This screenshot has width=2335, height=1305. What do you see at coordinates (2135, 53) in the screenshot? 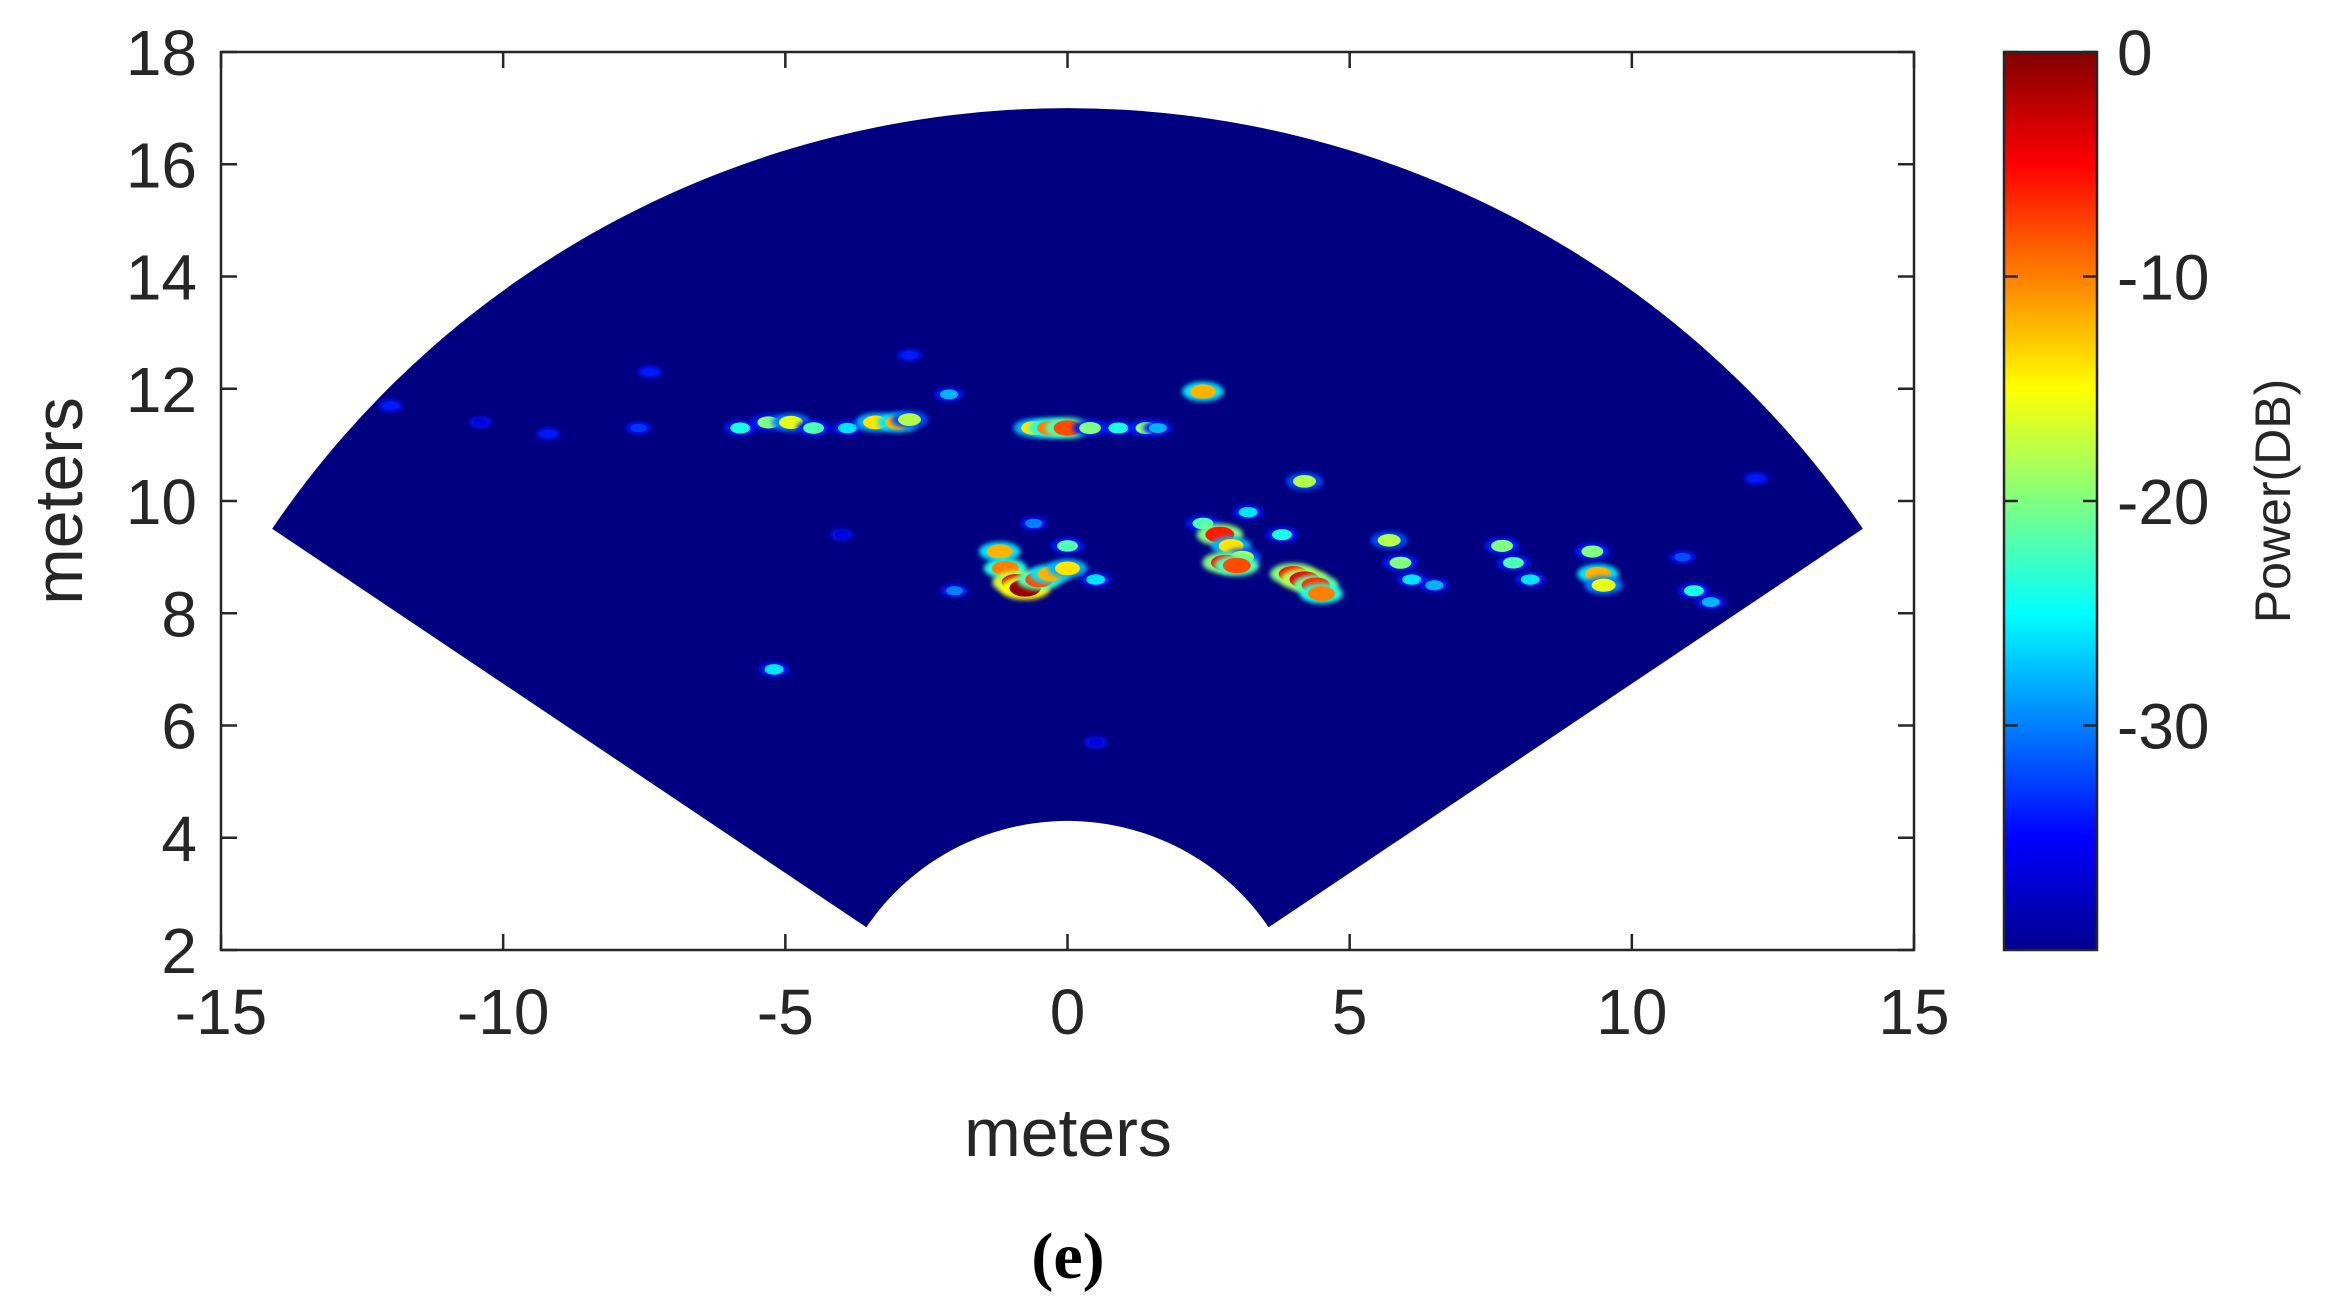
I see `colorbar-tick-label: 0` at bounding box center [2135, 53].